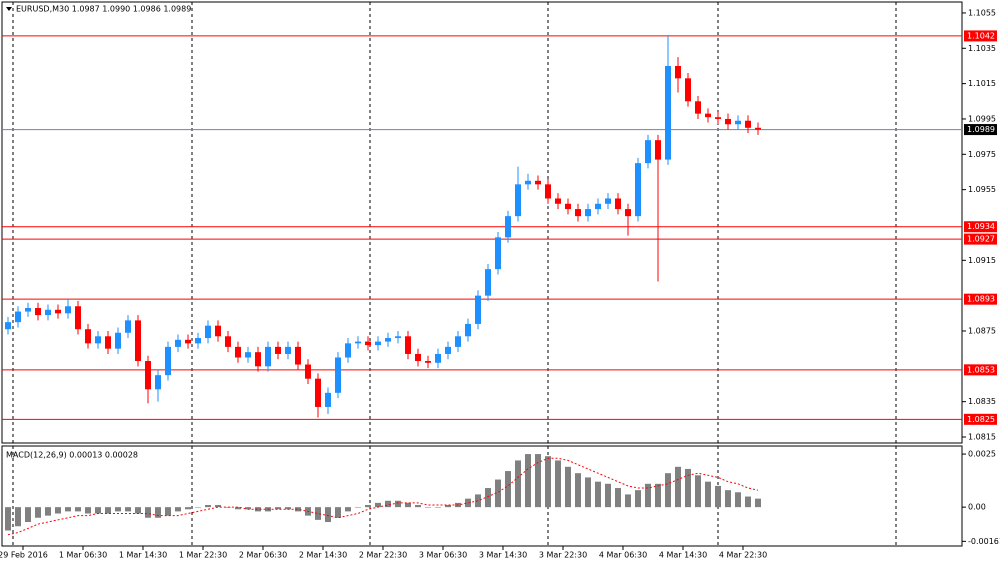 The width and height of the screenshot is (1000, 564). Describe the element at coordinates (982, 260) in the screenshot. I see `y-tick-label: 1.0915` at that location.